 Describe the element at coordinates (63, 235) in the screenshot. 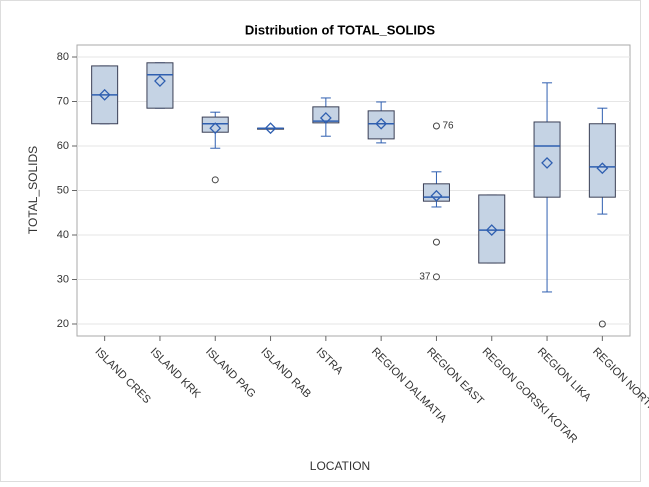

I see `y-tick-label: 40` at that location.